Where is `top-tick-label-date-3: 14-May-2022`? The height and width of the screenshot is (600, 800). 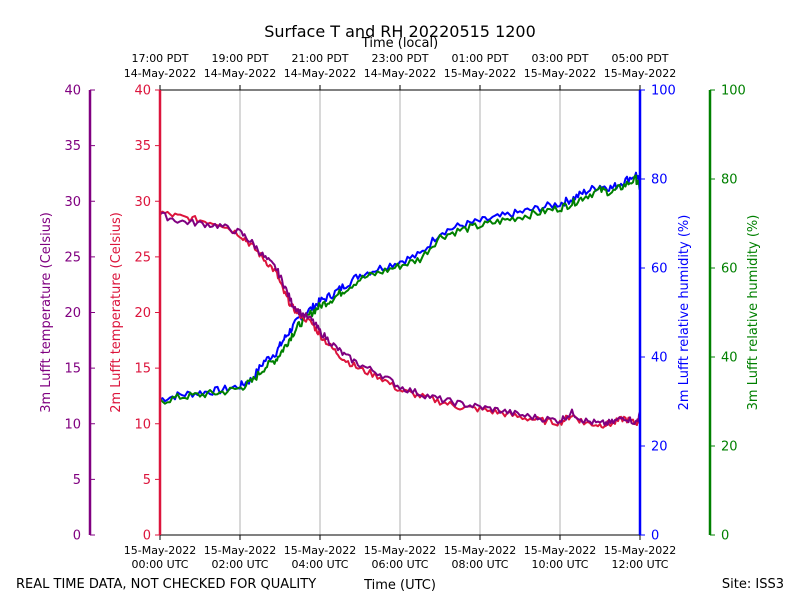 top-tick-label-date-3: 14-May-2022 is located at coordinates (400, 73).